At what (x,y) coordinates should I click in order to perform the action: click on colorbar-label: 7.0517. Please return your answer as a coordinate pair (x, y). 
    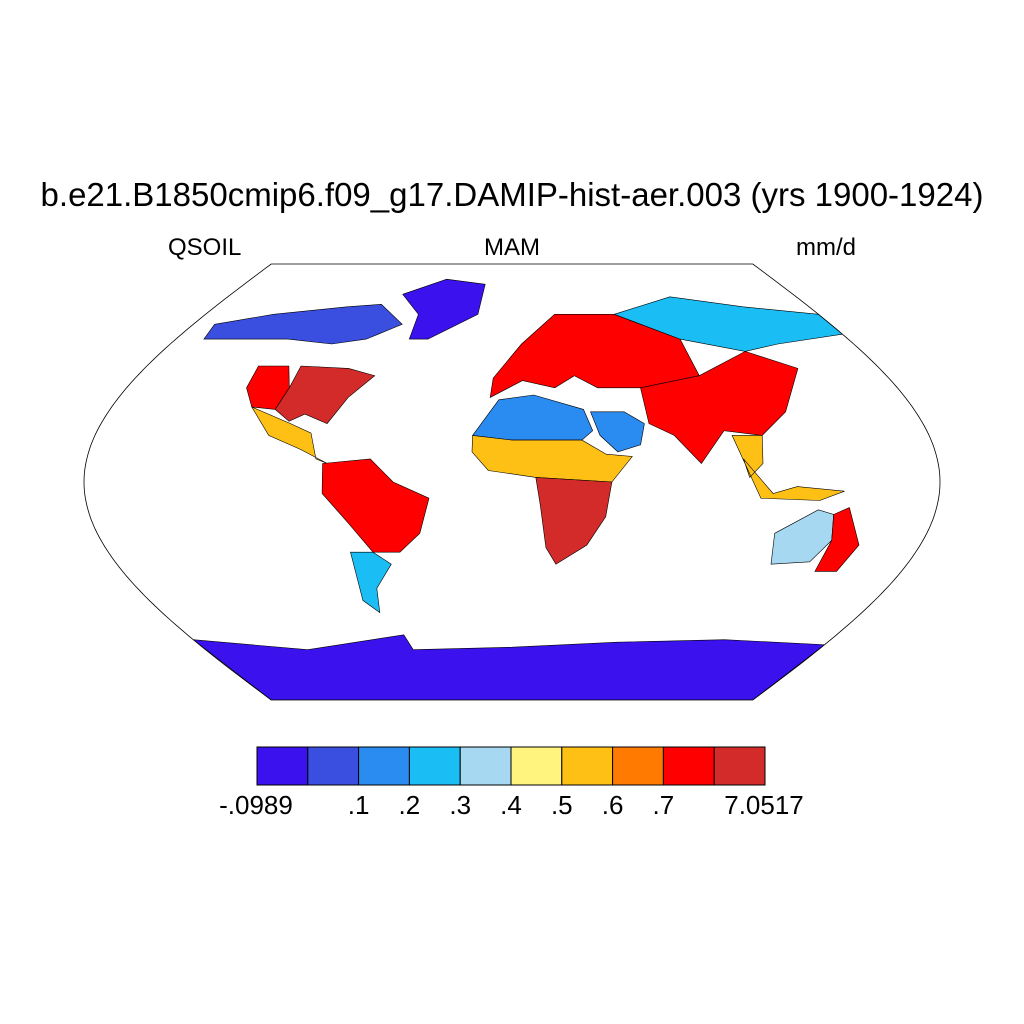
    Looking at the image, I should click on (764, 805).